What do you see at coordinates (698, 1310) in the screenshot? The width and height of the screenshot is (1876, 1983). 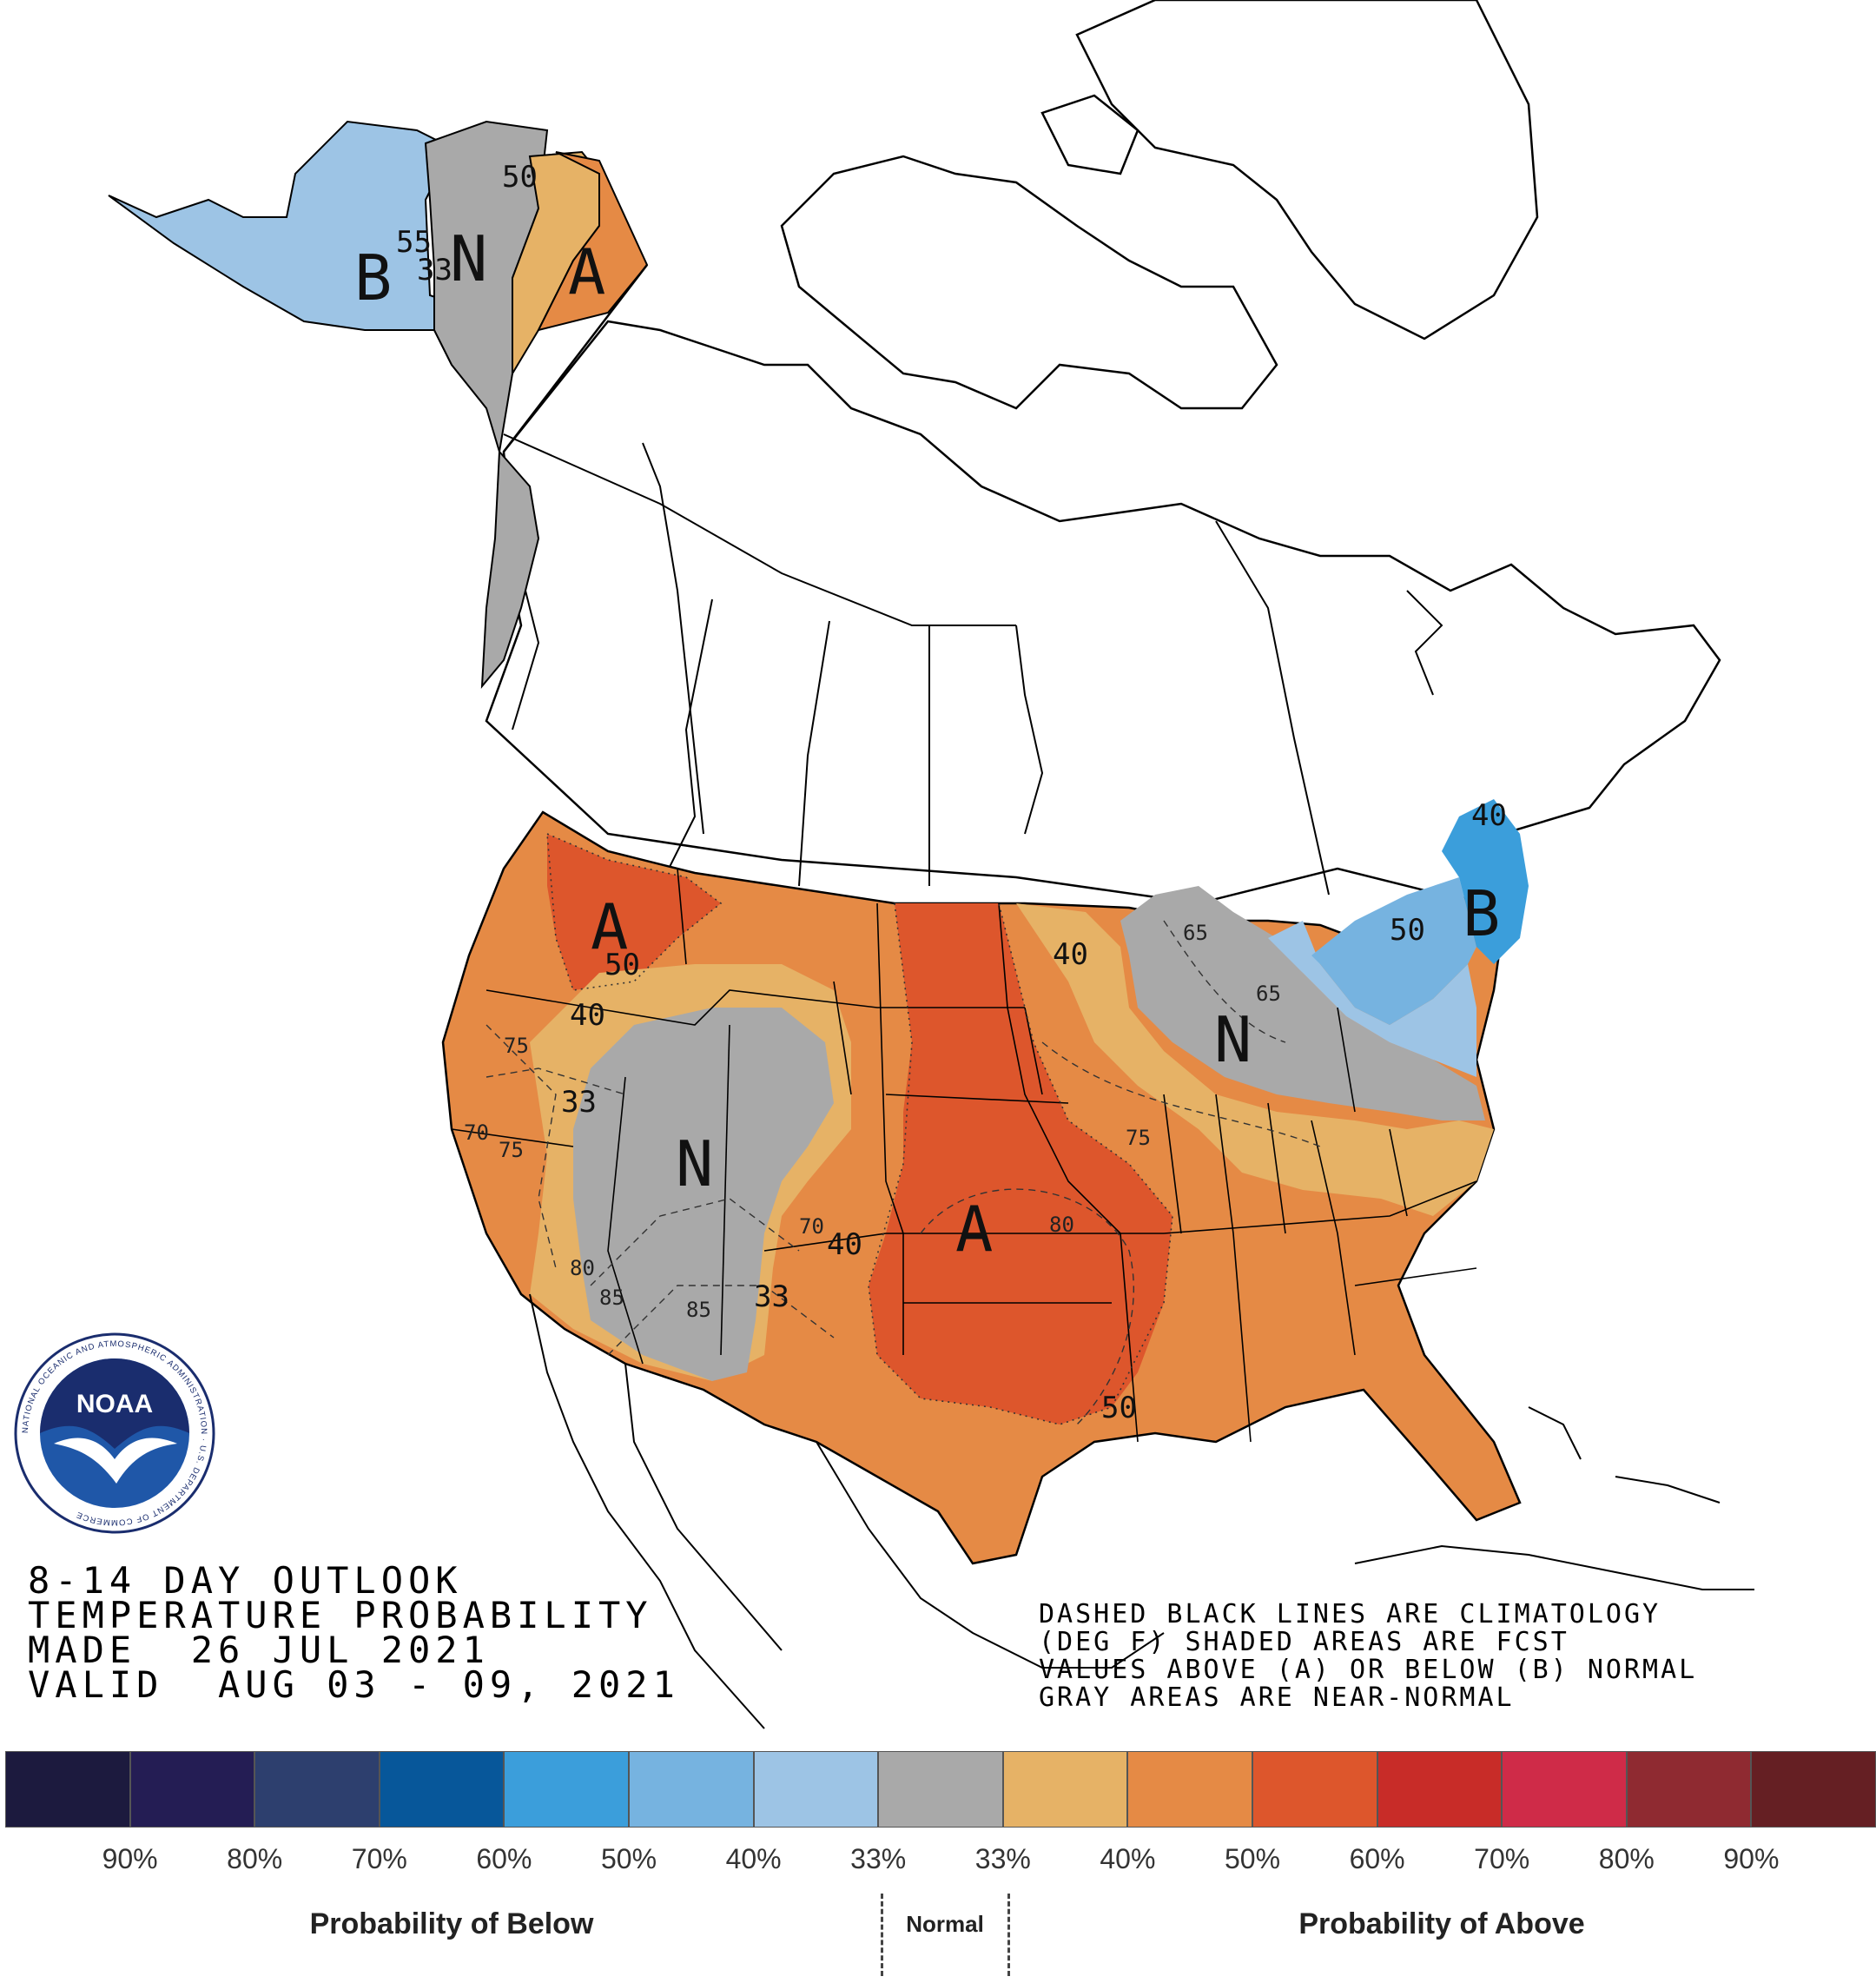 I see `clim-sw-85b: 85` at bounding box center [698, 1310].